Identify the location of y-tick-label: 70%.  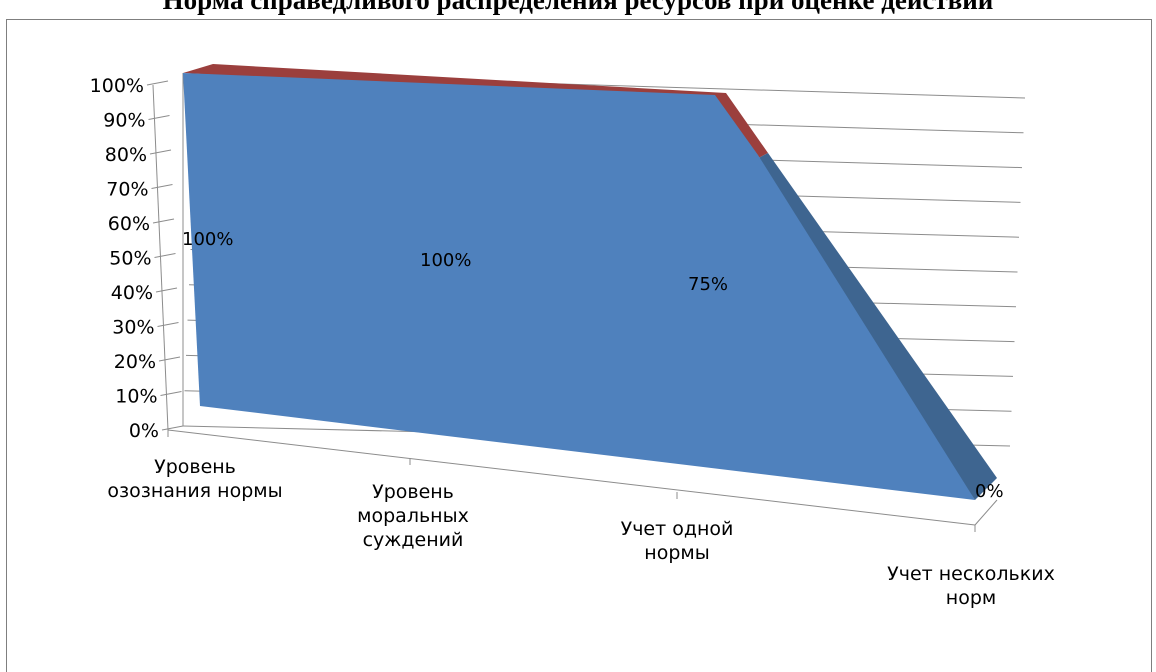
(127, 190).